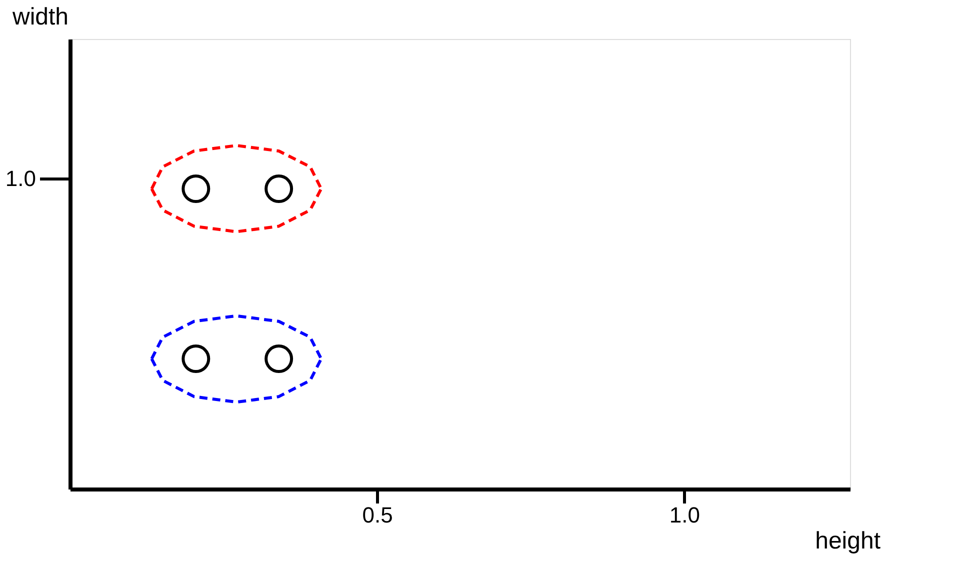 The height and width of the screenshot is (580, 968). What do you see at coordinates (20, 178) in the screenshot?
I see `text: 1.0` at bounding box center [20, 178].